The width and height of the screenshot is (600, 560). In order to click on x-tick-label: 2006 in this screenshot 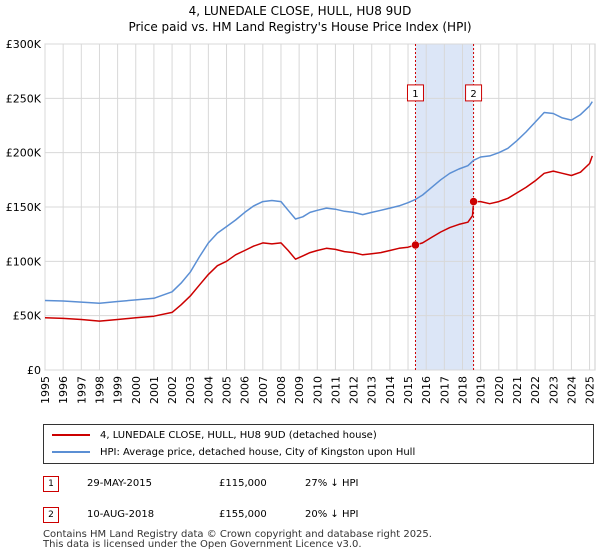, I will do `click(245, 390)`.